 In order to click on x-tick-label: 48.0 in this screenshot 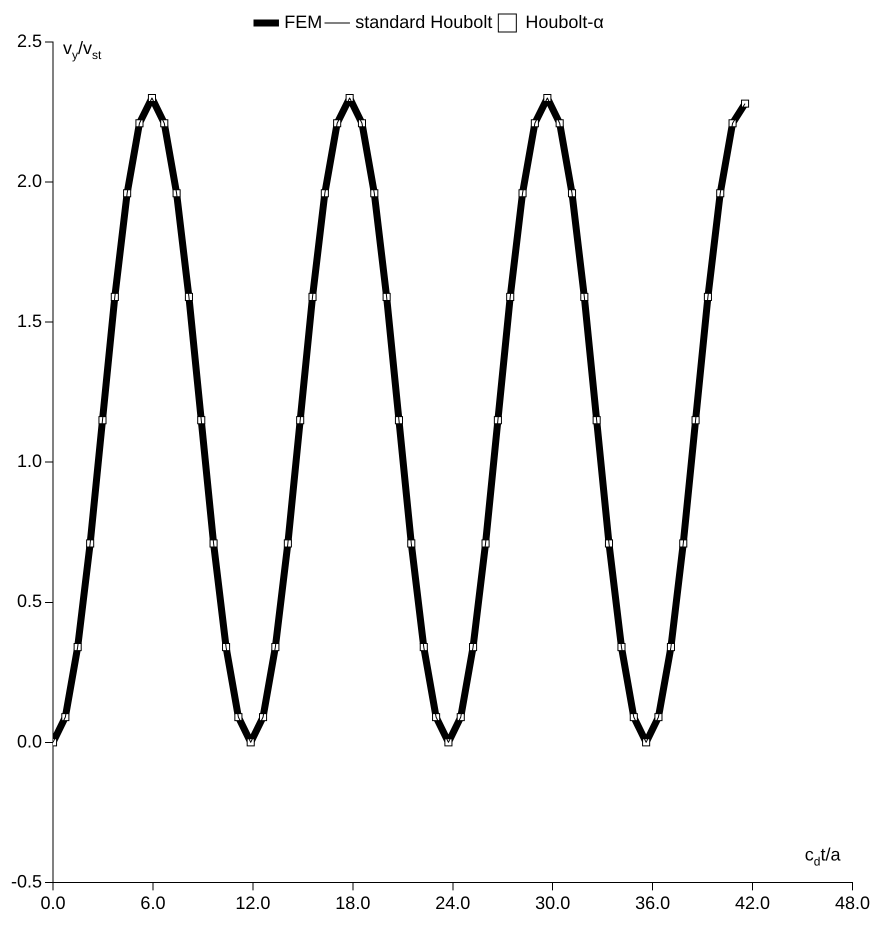, I will do `click(852, 903)`.